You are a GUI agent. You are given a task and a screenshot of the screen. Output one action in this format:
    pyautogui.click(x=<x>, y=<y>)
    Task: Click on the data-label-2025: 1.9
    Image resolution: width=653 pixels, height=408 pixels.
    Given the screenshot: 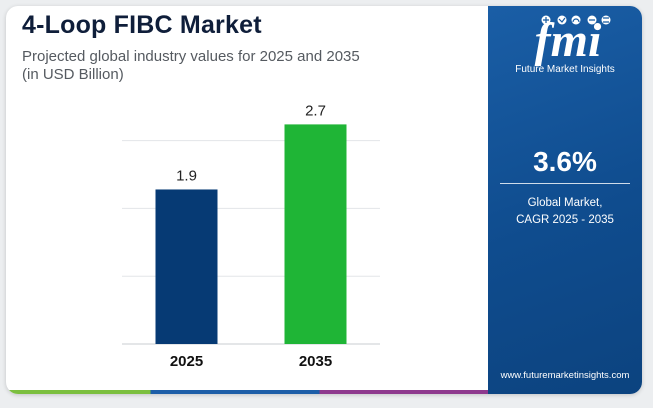 What is the action you would take?
    pyautogui.click(x=186, y=175)
    